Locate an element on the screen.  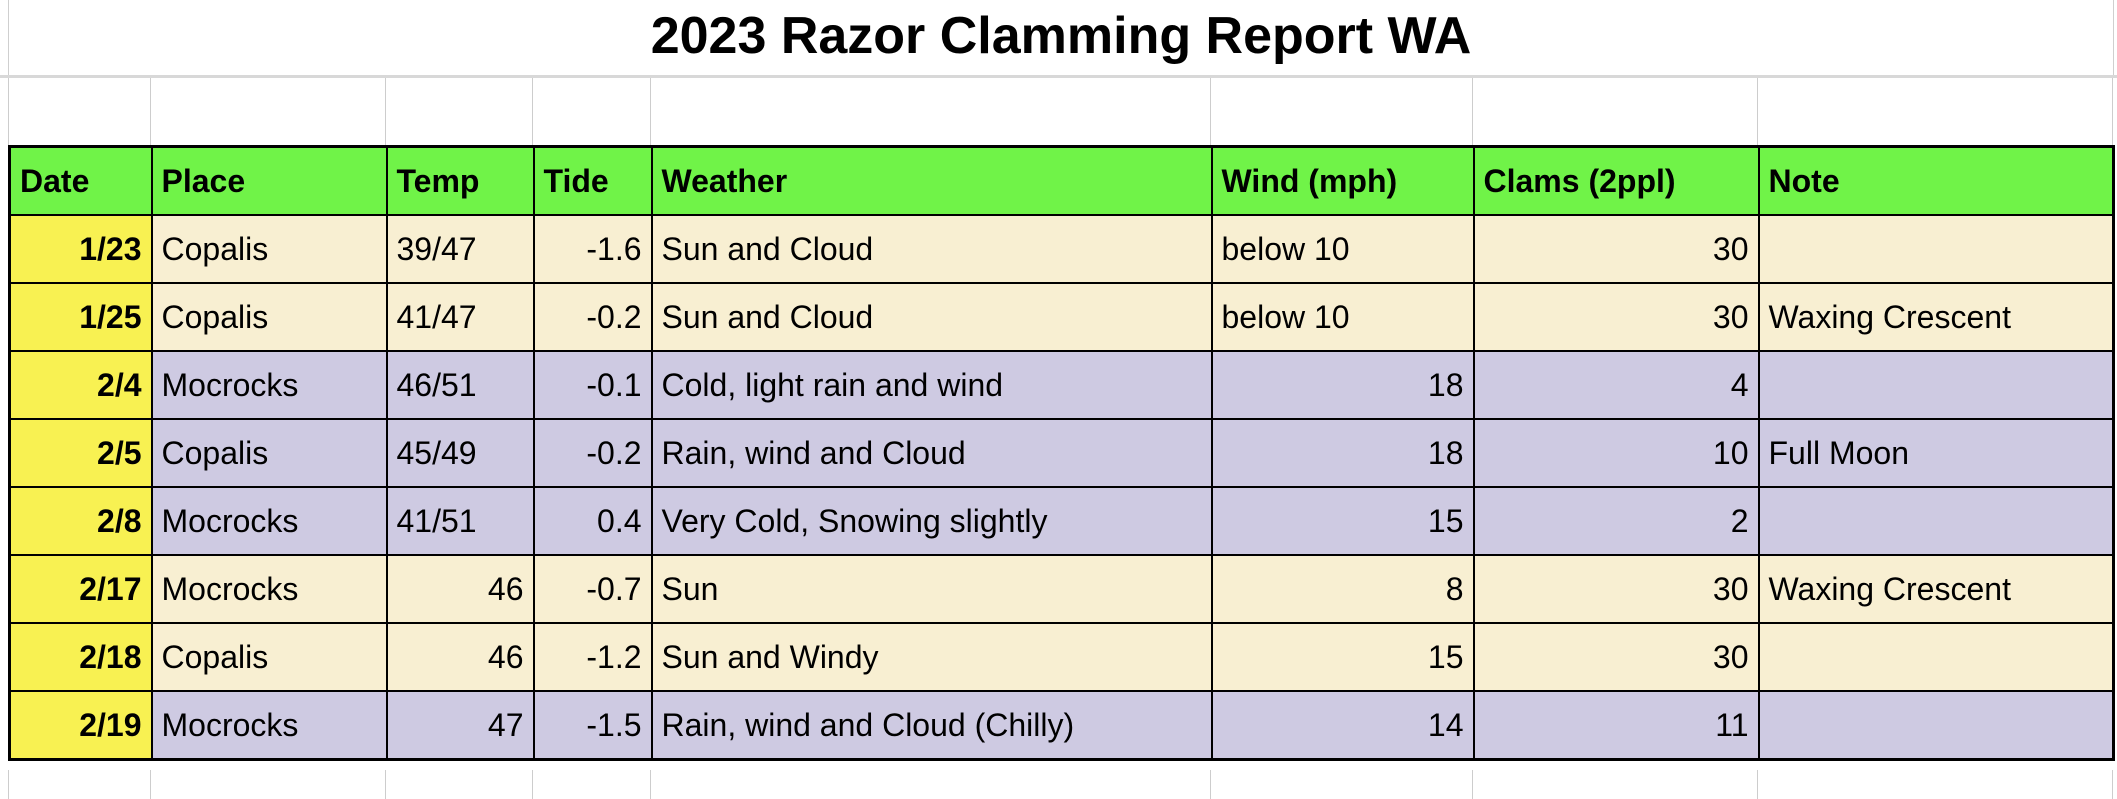
table-row: 2/18 Copalis 46 -1.2 Sun and Windy 15 30 is located at coordinates (1061, 657).